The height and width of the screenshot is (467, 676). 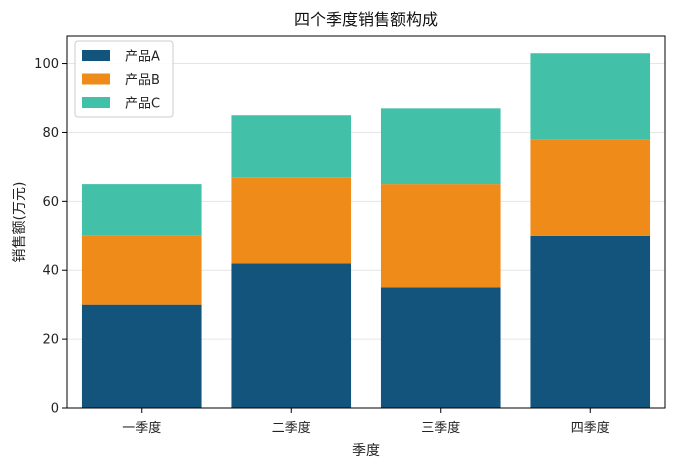 I want to click on y-tick-label: 0, so click(x=55, y=409).